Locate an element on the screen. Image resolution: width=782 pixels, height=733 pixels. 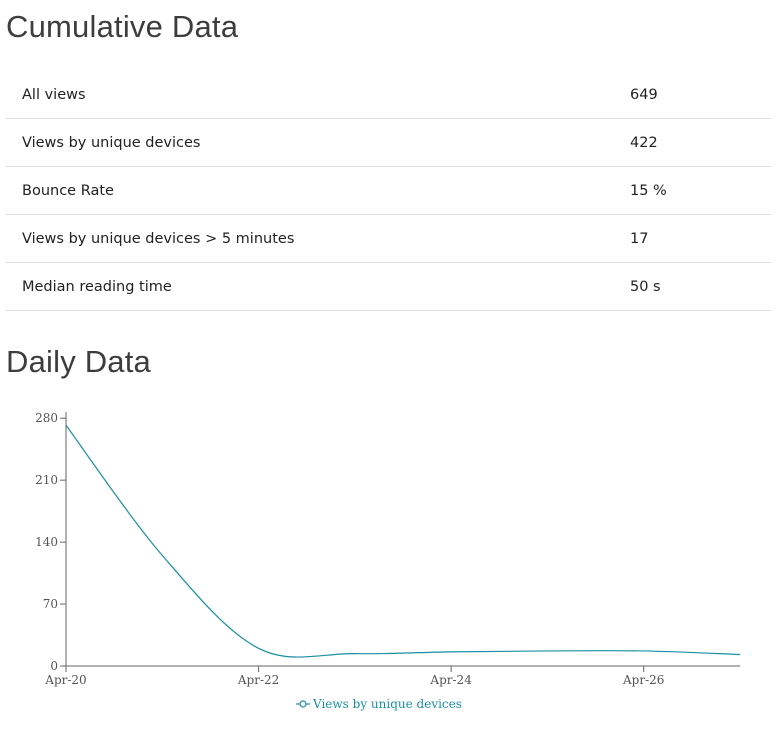
legend-marker-icon is located at coordinates (303, 704).